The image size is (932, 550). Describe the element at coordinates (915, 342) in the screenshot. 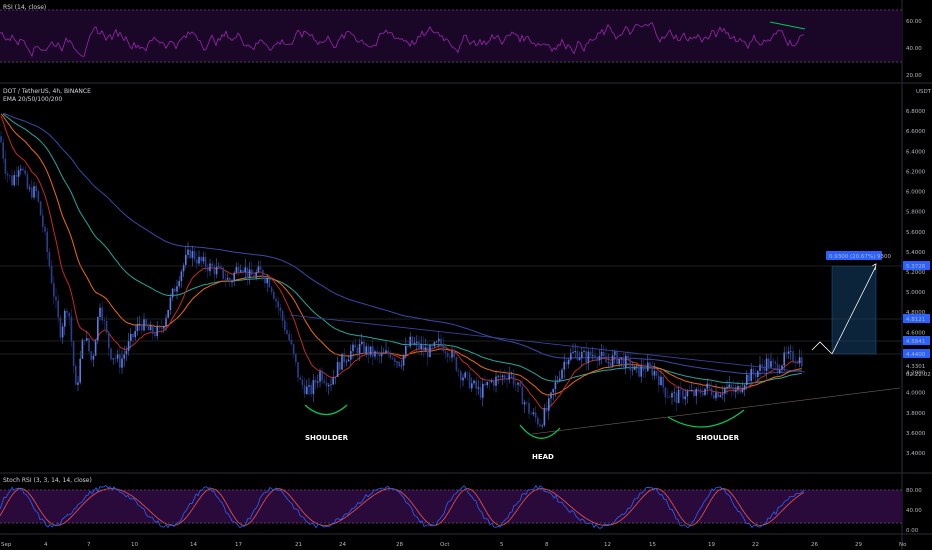

I see `price-tag: 4.5841` at that location.